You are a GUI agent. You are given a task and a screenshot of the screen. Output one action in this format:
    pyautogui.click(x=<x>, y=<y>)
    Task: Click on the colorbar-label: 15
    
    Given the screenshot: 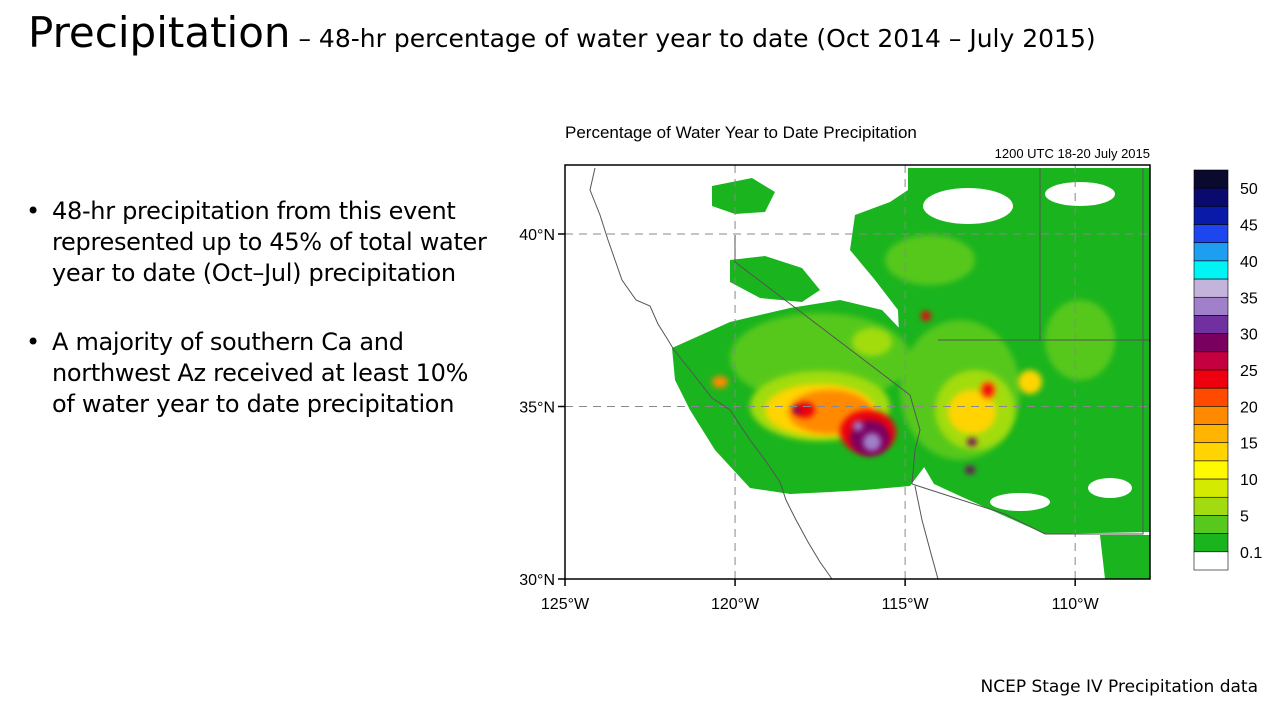 What is the action you would take?
    pyautogui.click(x=1249, y=444)
    